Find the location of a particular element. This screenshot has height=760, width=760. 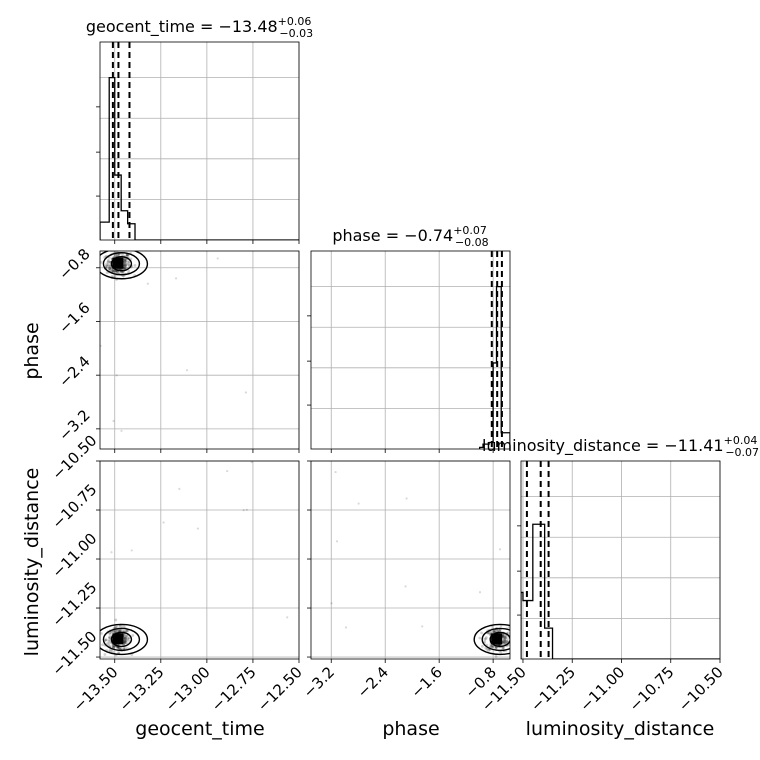

panel-frame is located at coordinates (410, 350).